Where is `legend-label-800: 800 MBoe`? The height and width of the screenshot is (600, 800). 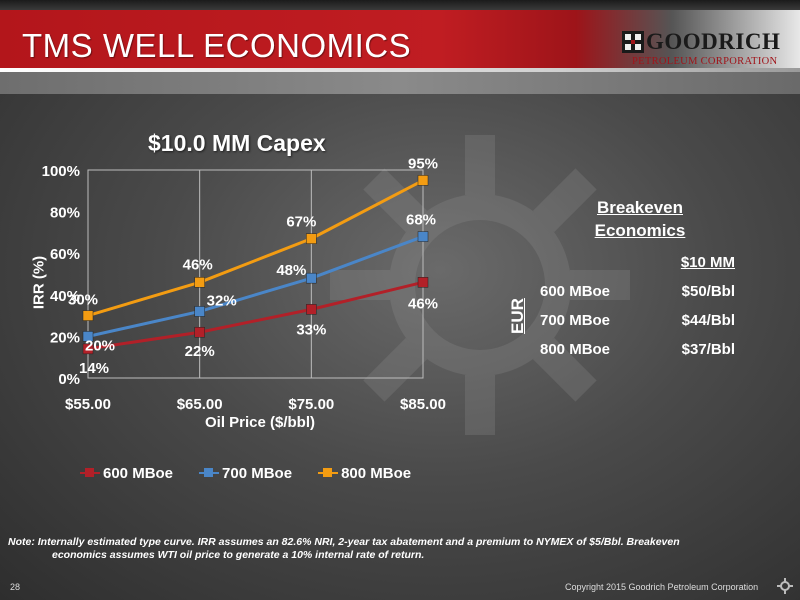 legend-label-800: 800 MBoe is located at coordinates (376, 473).